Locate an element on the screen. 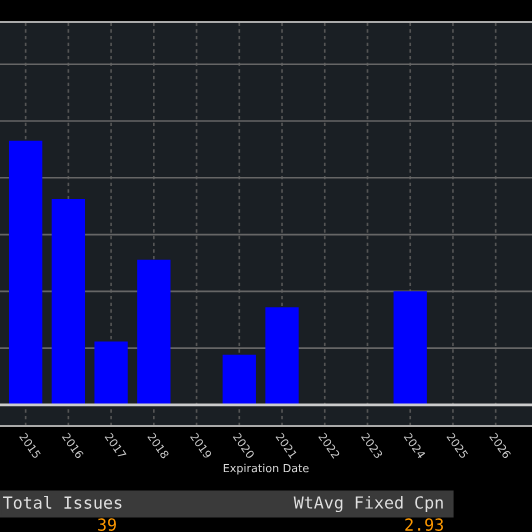  text: 39 is located at coordinates (107, 524).